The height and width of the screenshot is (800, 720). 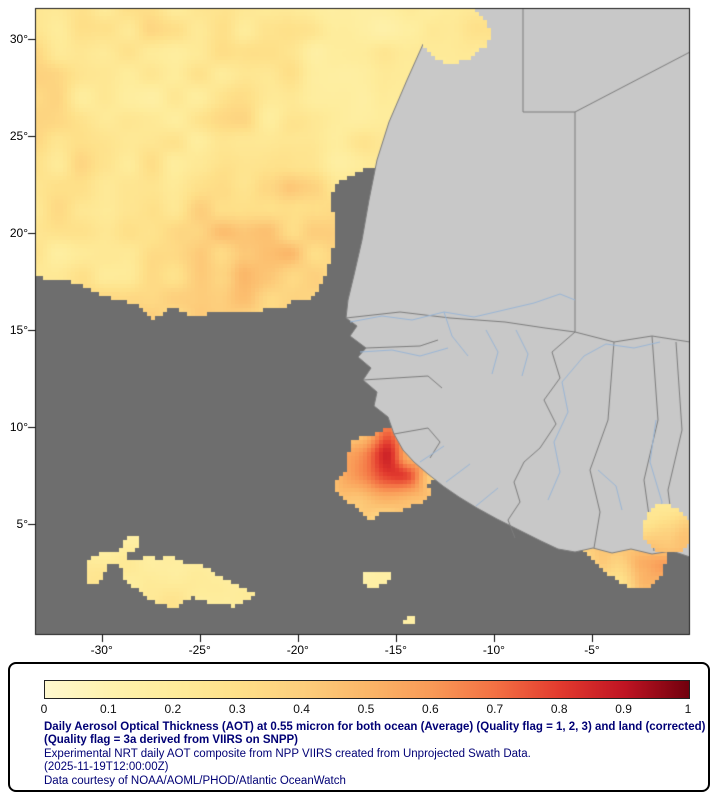 I want to click on lat-tick-label: 25°, so click(x=18, y=136).